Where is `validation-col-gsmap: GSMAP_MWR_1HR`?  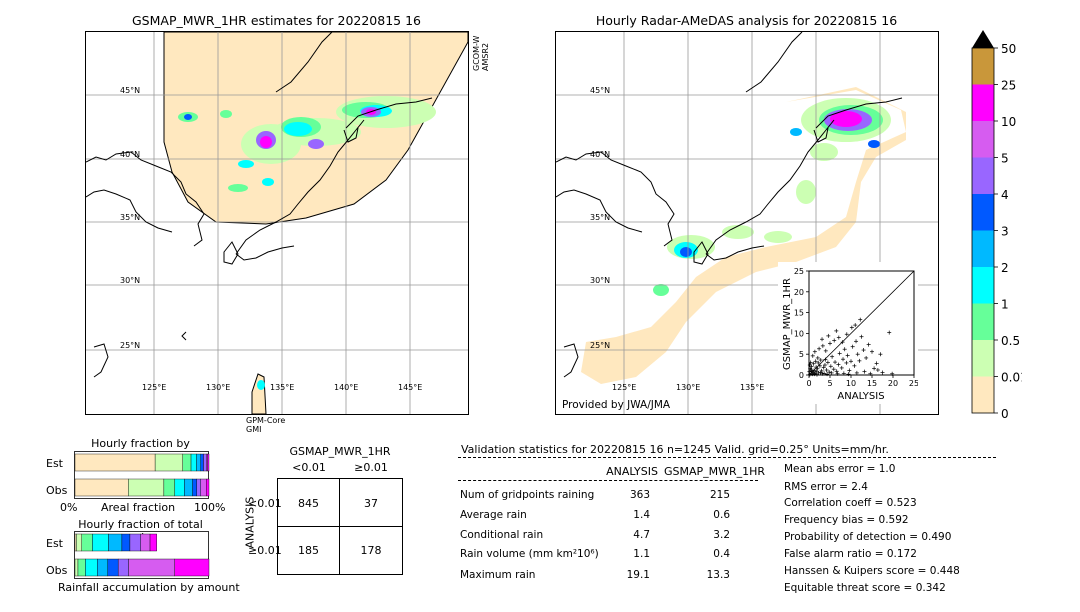 validation-col-gsmap: GSMAP_MWR_1HR is located at coordinates (715, 471).